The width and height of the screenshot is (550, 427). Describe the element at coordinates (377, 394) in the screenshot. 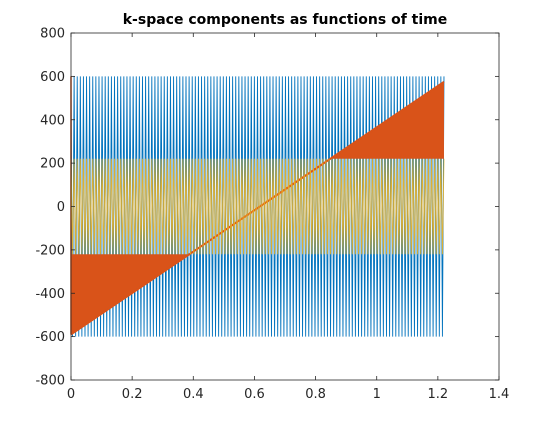

I see `x-tick-label: 1` at that location.